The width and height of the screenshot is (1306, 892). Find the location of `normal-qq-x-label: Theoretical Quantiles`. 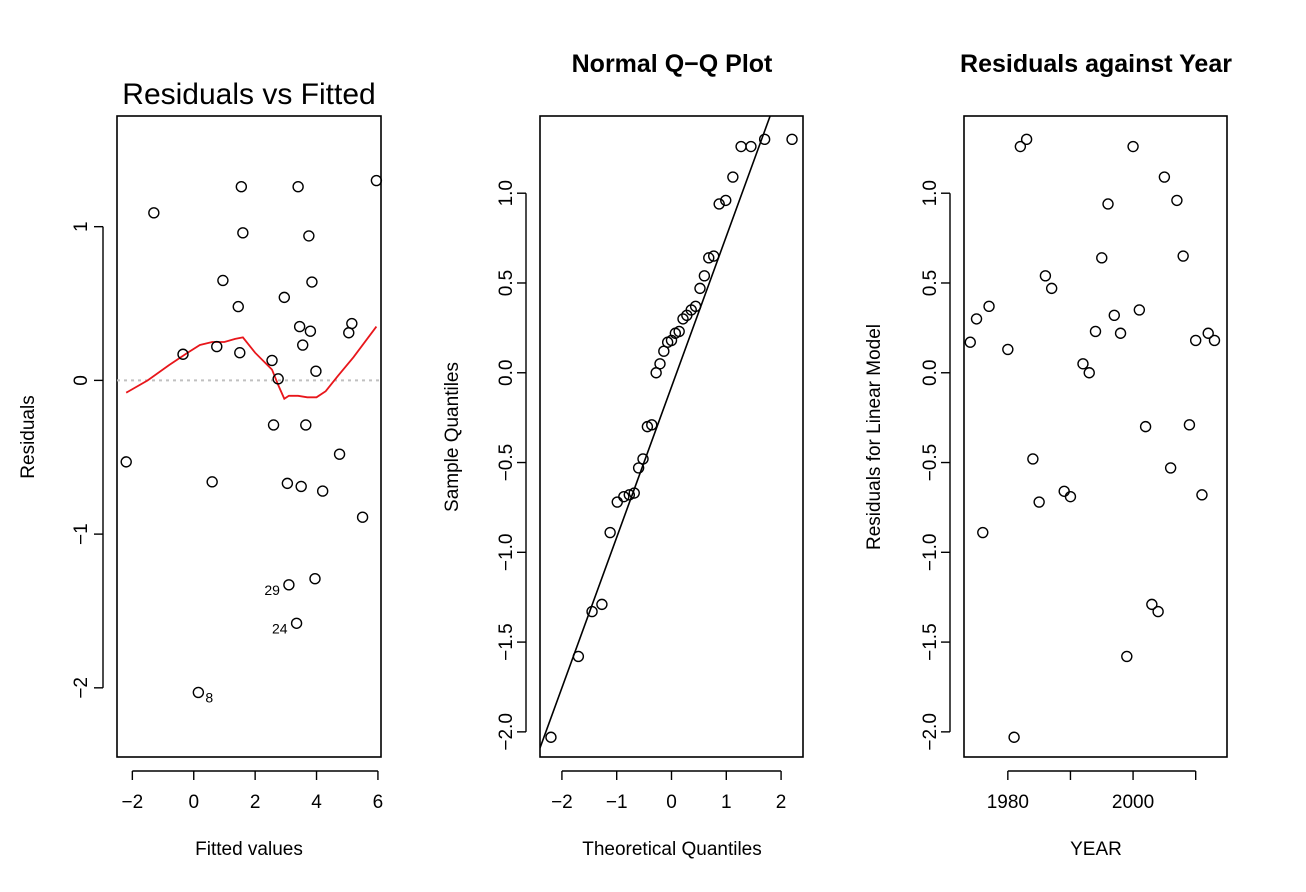

normal-qq-x-label: Theoretical Quantiles is located at coordinates (672, 849).